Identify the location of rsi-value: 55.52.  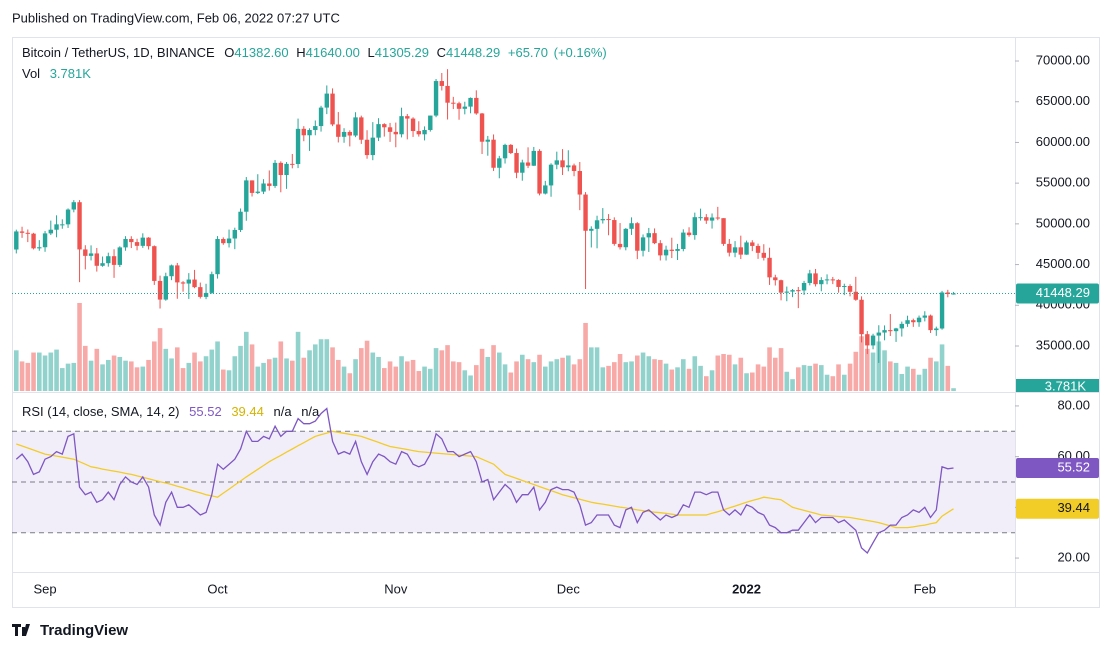
(205, 411).